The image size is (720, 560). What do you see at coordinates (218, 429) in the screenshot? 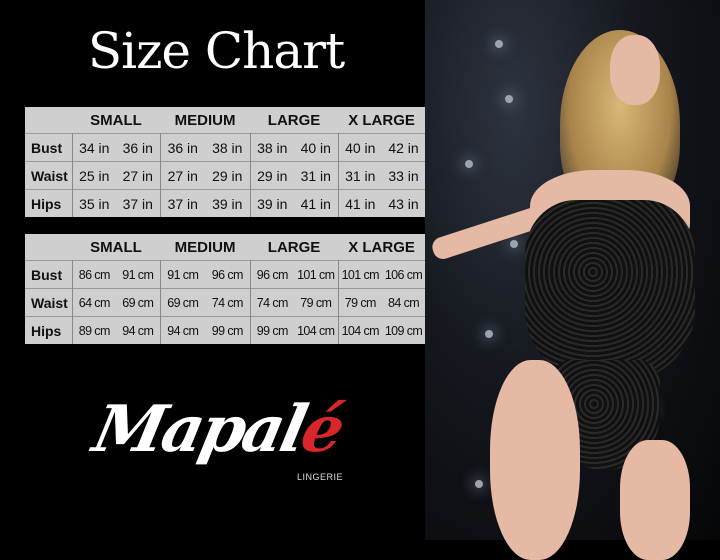
I see `brand-logo: Mapalé` at bounding box center [218, 429].